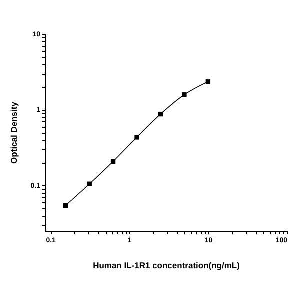 Image resolution: width=300 pixels, height=300 pixels. I want to click on x-axis-title: Human IL-1R1 concentration(ng/mL), so click(166, 265).